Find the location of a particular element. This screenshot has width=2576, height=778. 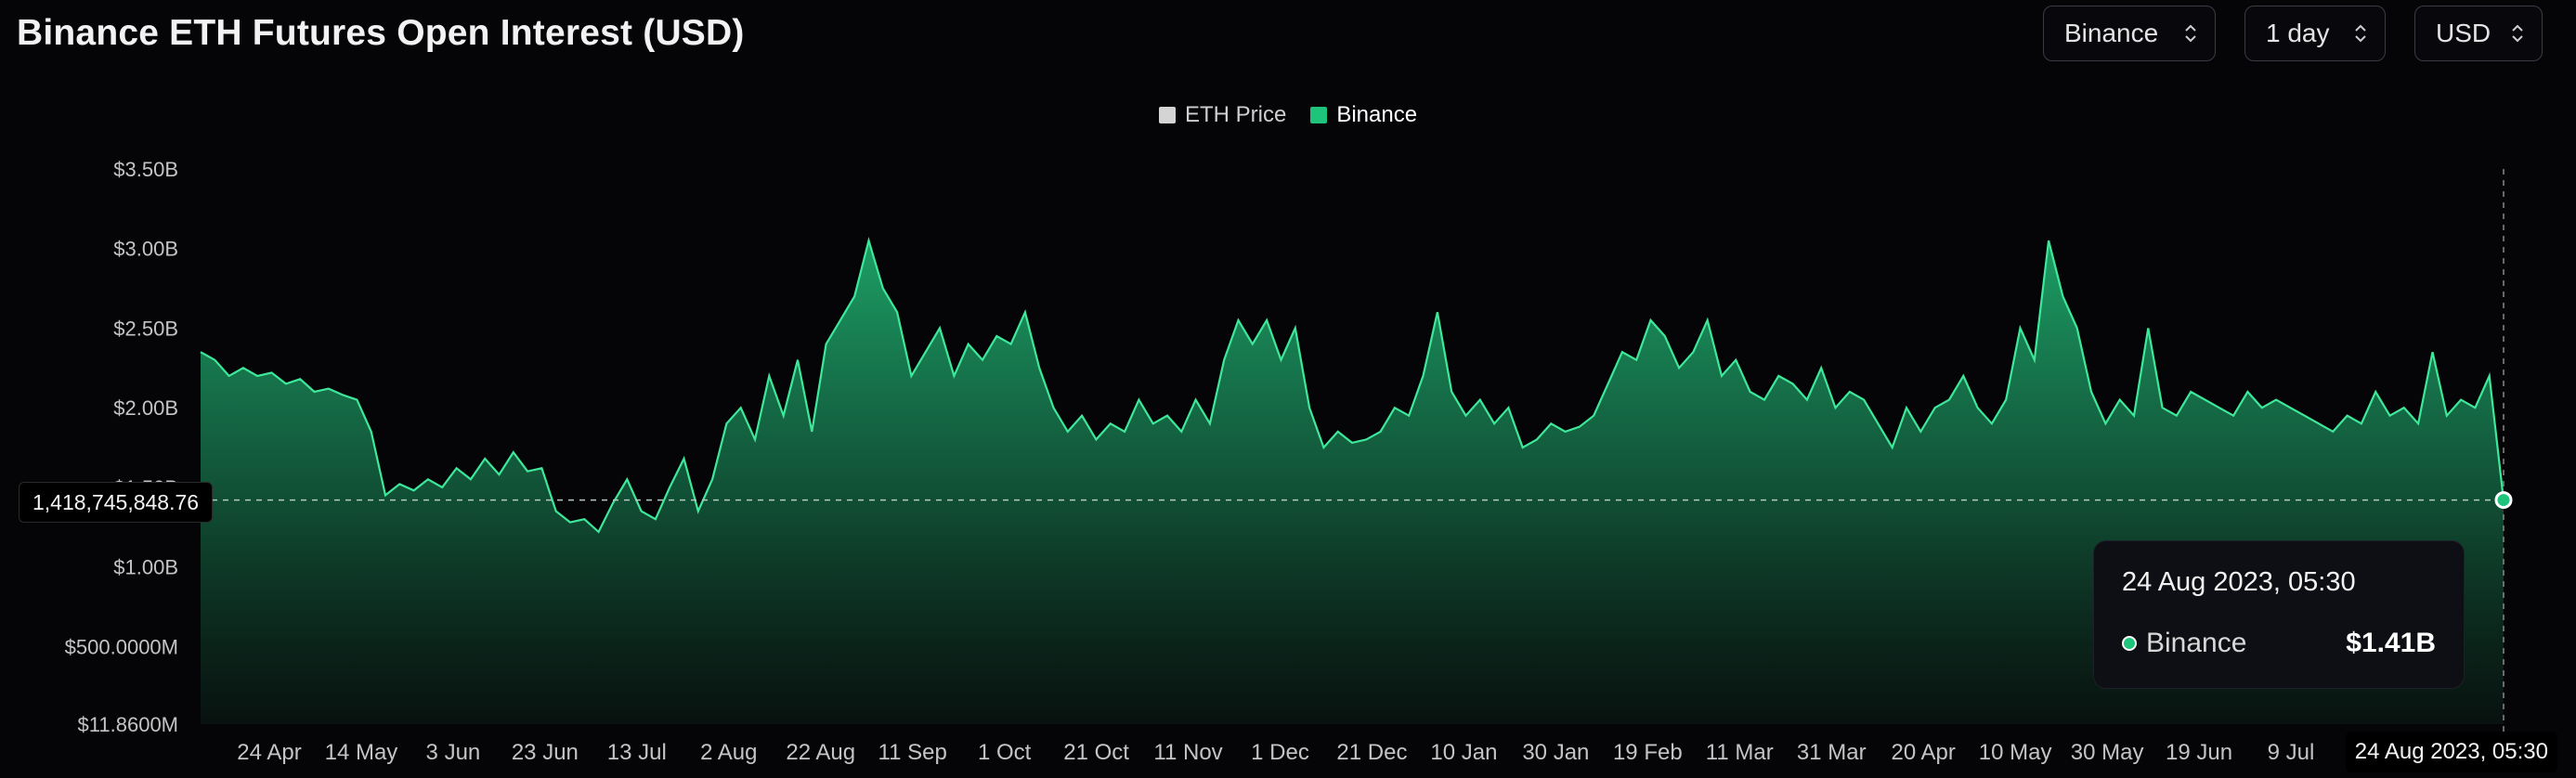

hover-point is located at coordinates (2503, 500).